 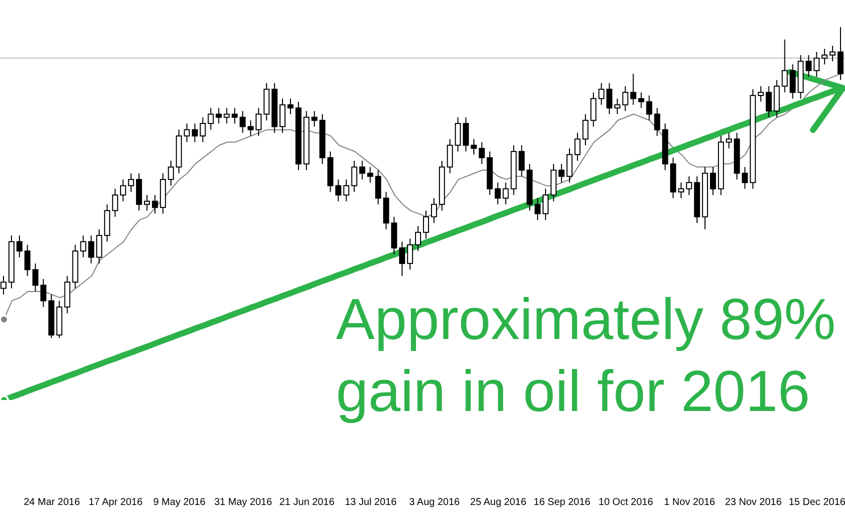 I want to click on x-tick-label: 15 Dec 2016, so click(x=816, y=502).